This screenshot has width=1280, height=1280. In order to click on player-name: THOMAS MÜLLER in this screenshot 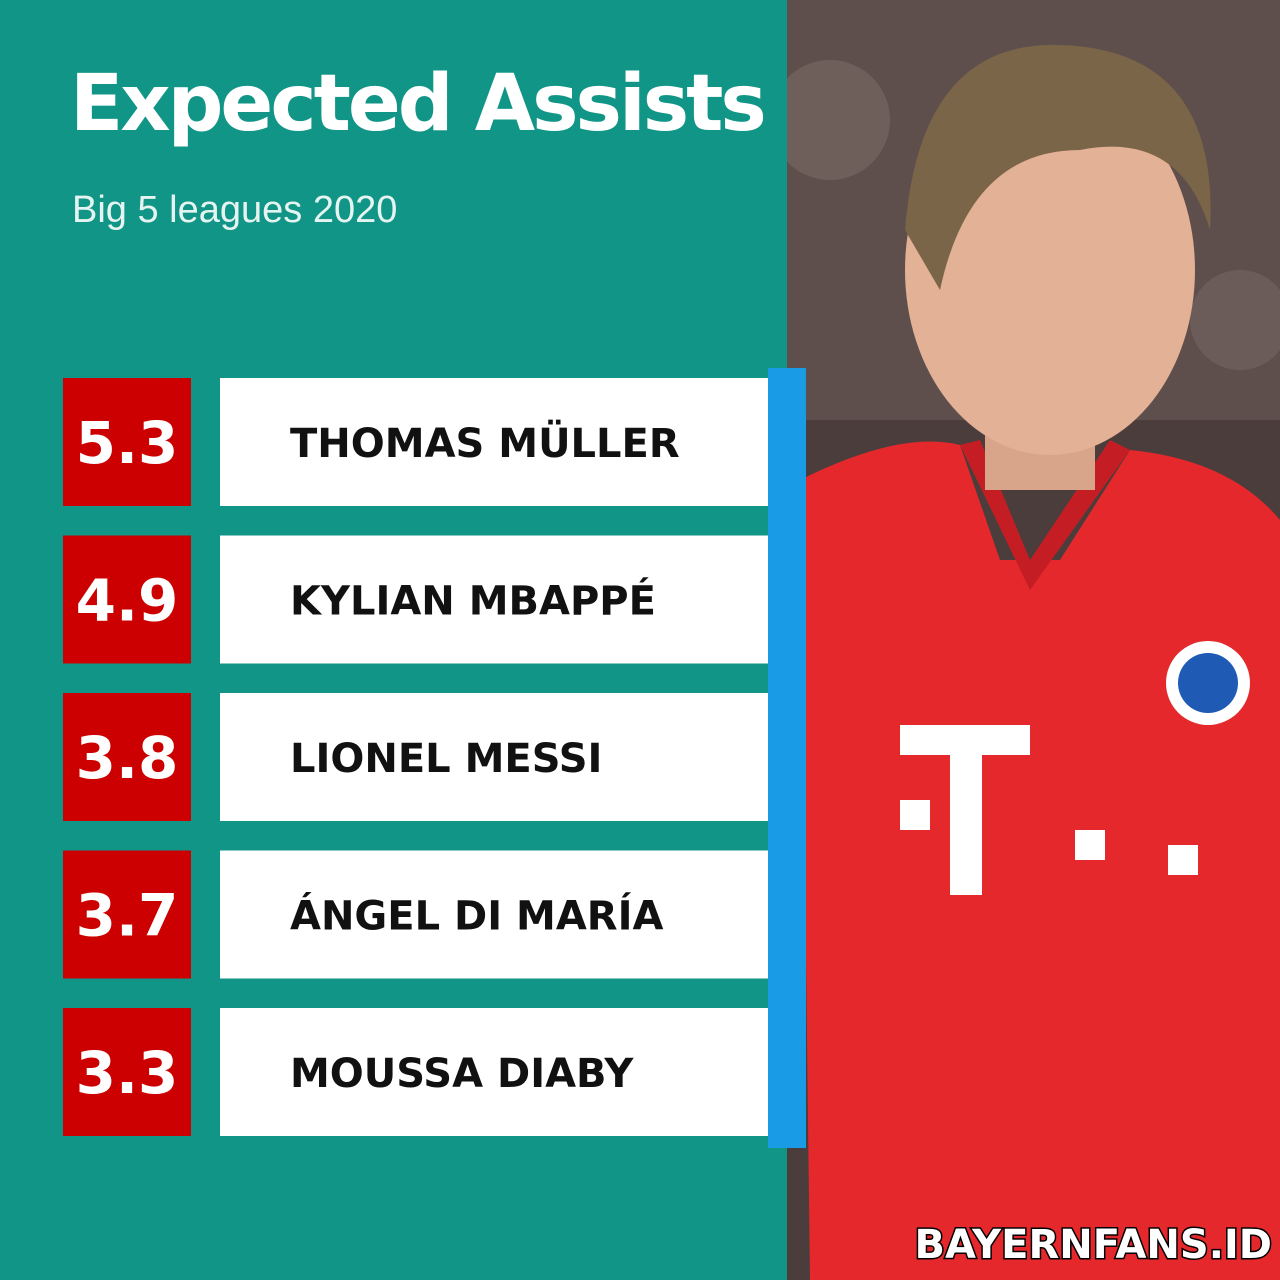, I will do `click(485, 443)`.